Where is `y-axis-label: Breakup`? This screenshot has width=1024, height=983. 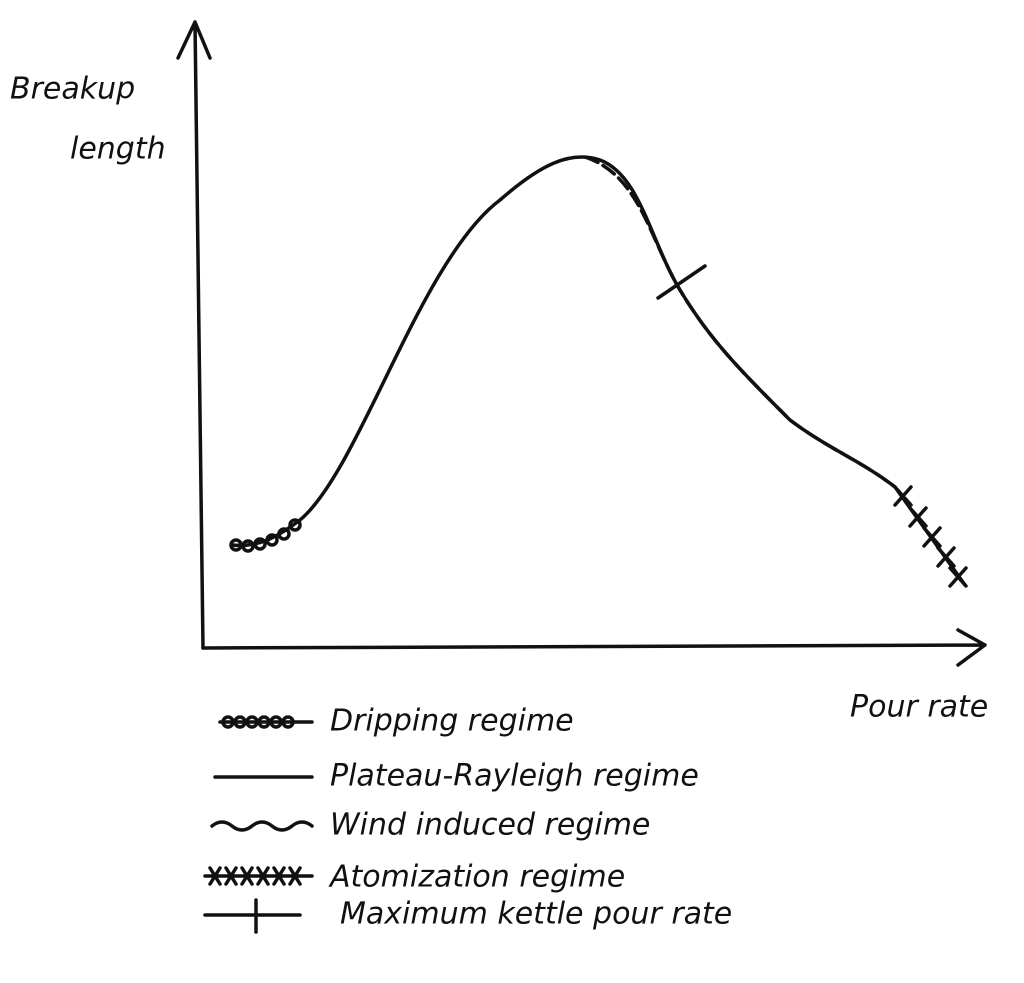 y-axis-label: Breakup is located at coordinates (72, 89).